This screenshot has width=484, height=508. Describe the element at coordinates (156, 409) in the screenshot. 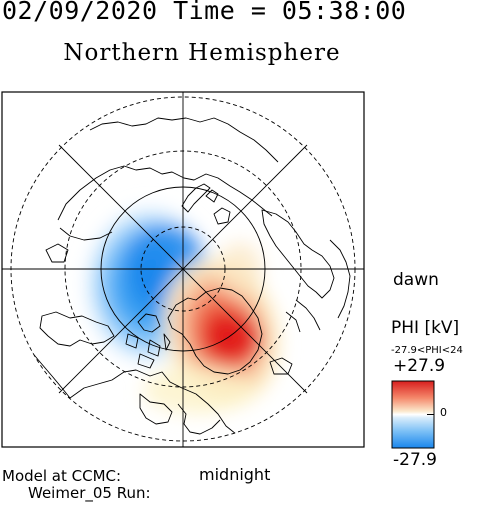

I see `hudson-bay-coast` at that location.